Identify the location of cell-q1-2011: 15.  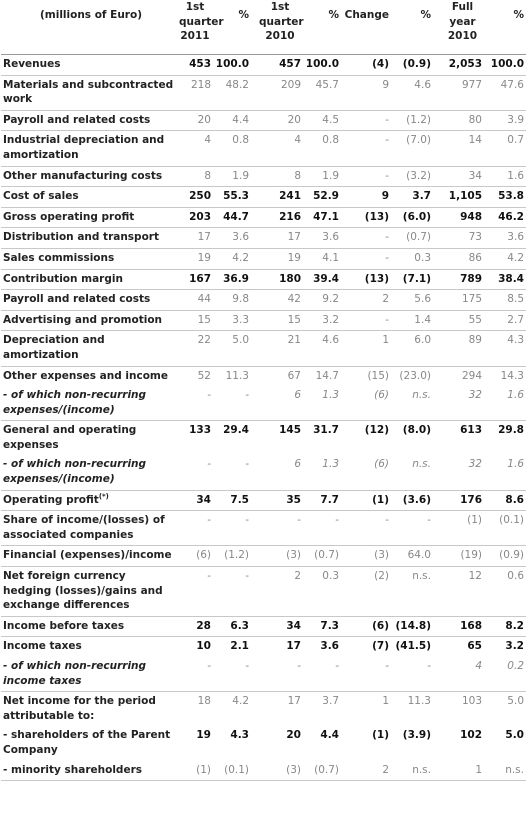
(195, 321).